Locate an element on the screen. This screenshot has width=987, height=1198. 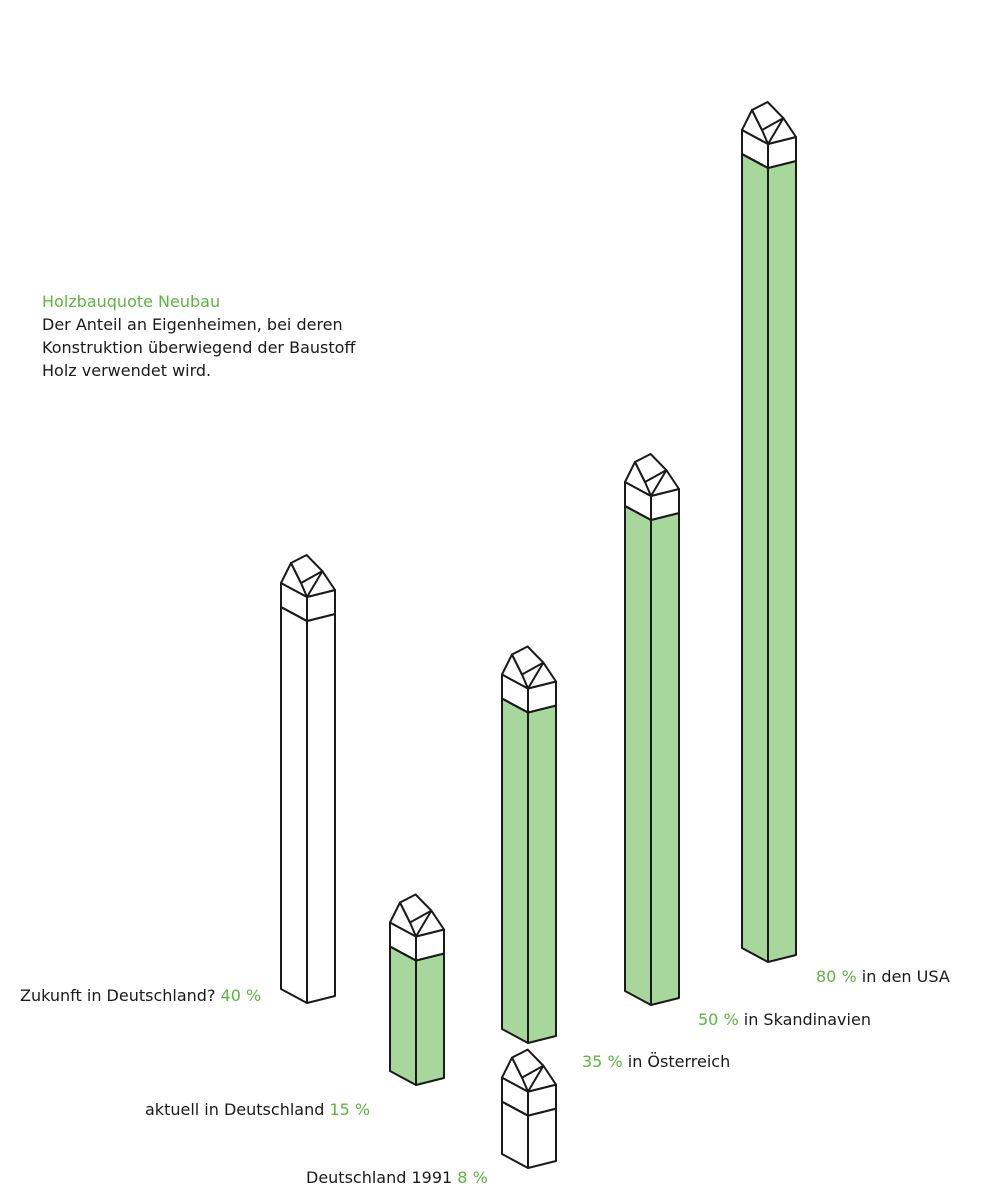
legend-line-2: Konstruktion überwiegend der Baustoff is located at coordinates (199, 347).